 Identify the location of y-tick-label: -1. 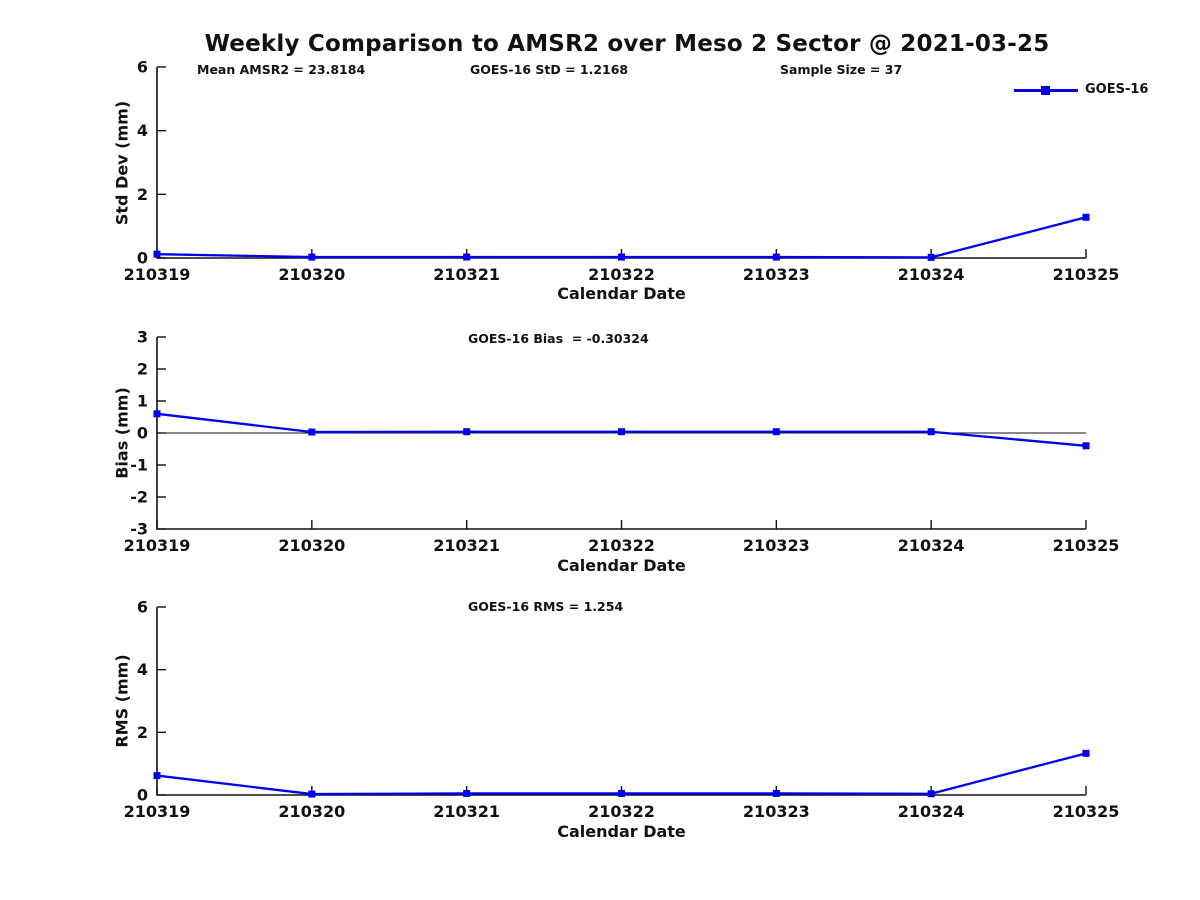
(139, 465).